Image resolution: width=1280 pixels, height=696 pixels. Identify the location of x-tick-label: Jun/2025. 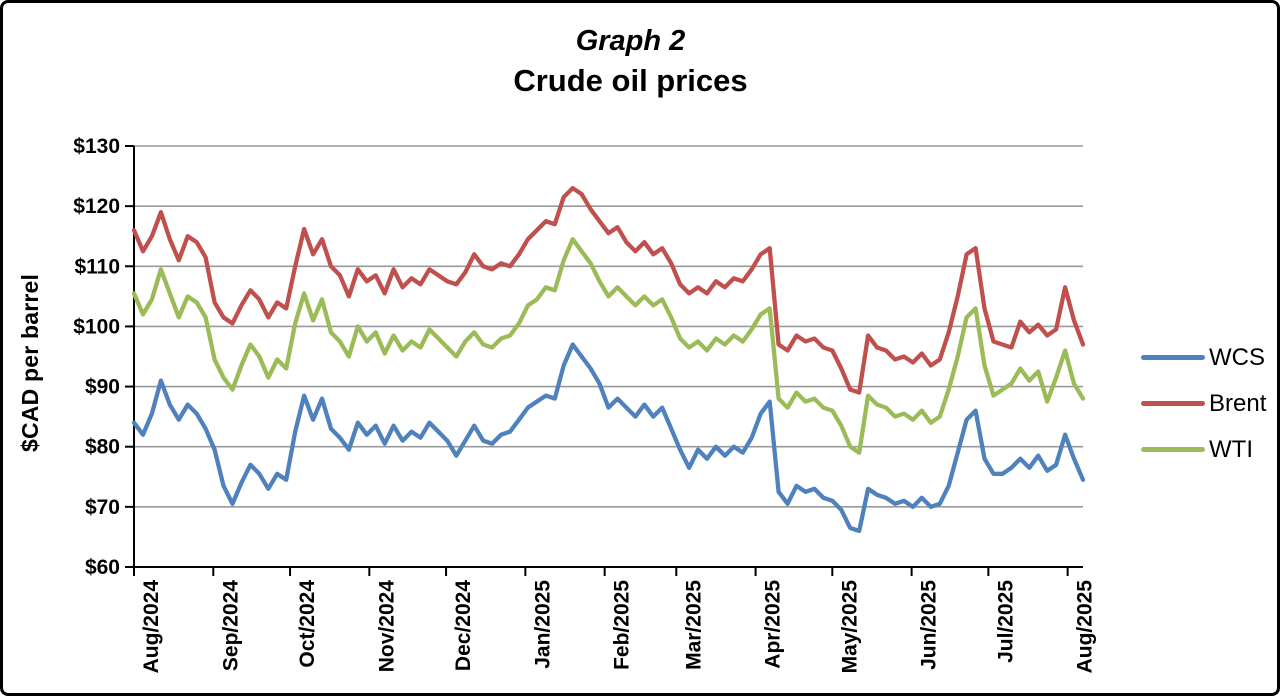
(929, 625).